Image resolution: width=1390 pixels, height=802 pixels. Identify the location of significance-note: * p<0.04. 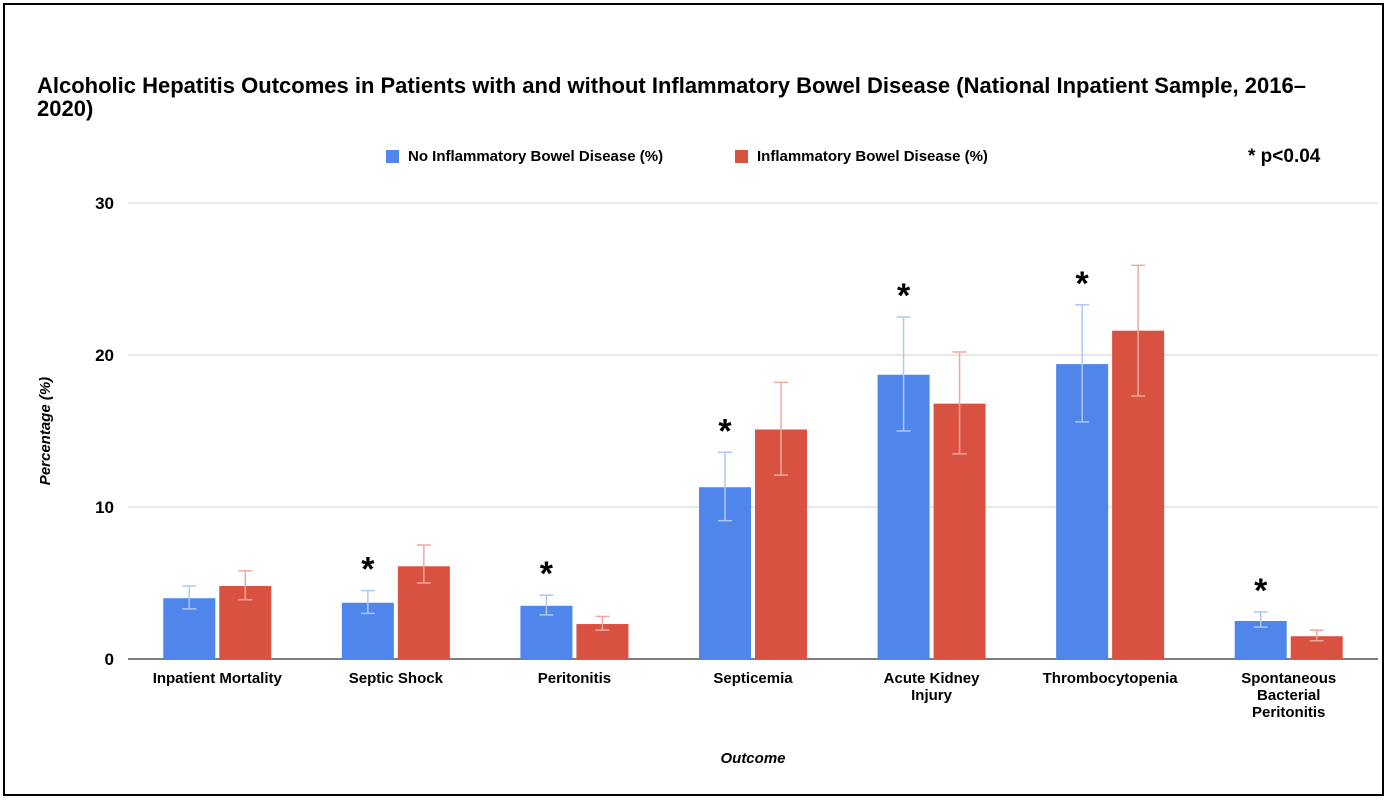
(1284, 156).